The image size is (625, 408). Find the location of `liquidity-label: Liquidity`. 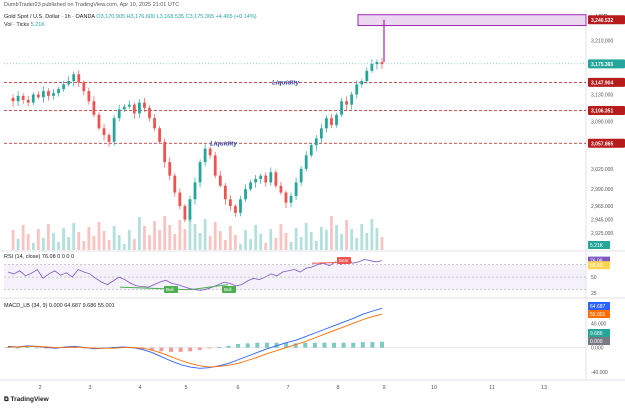

liquidity-label: Liquidity is located at coordinates (285, 82).